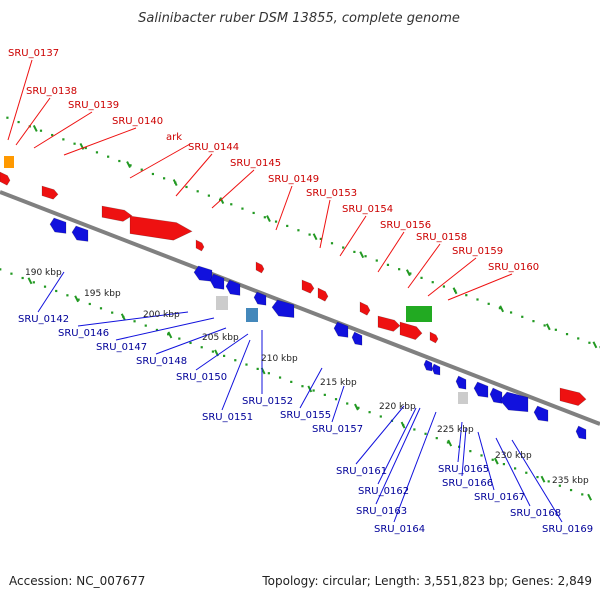  I want to click on kbp-tick-label: 200 kbp, so click(161, 315).